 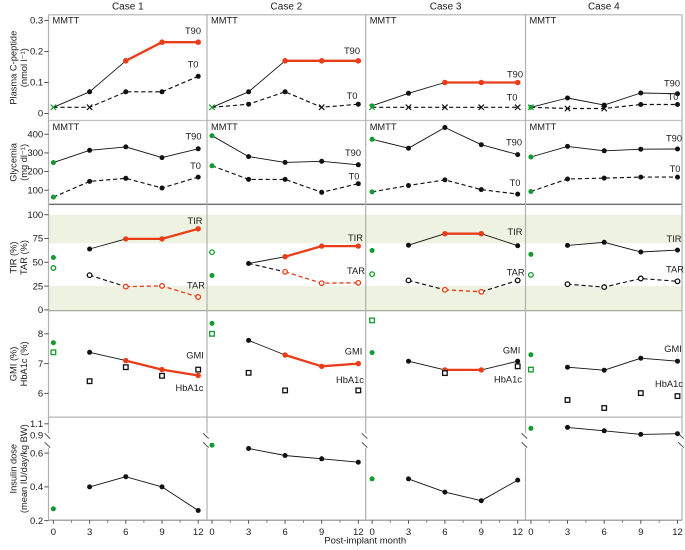 I want to click on svg-text: Case 2, so click(x=287, y=6).